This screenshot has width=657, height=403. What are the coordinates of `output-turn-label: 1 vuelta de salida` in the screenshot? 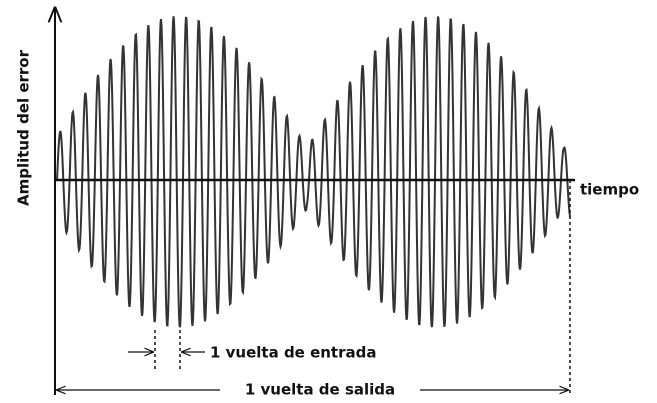 It's located at (320, 390).